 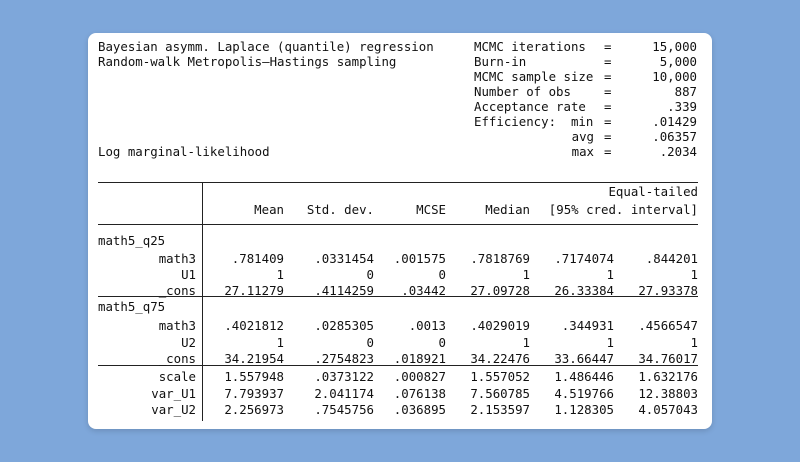 I want to click on table-cell: 7.560785, so click(x=500, y=393).